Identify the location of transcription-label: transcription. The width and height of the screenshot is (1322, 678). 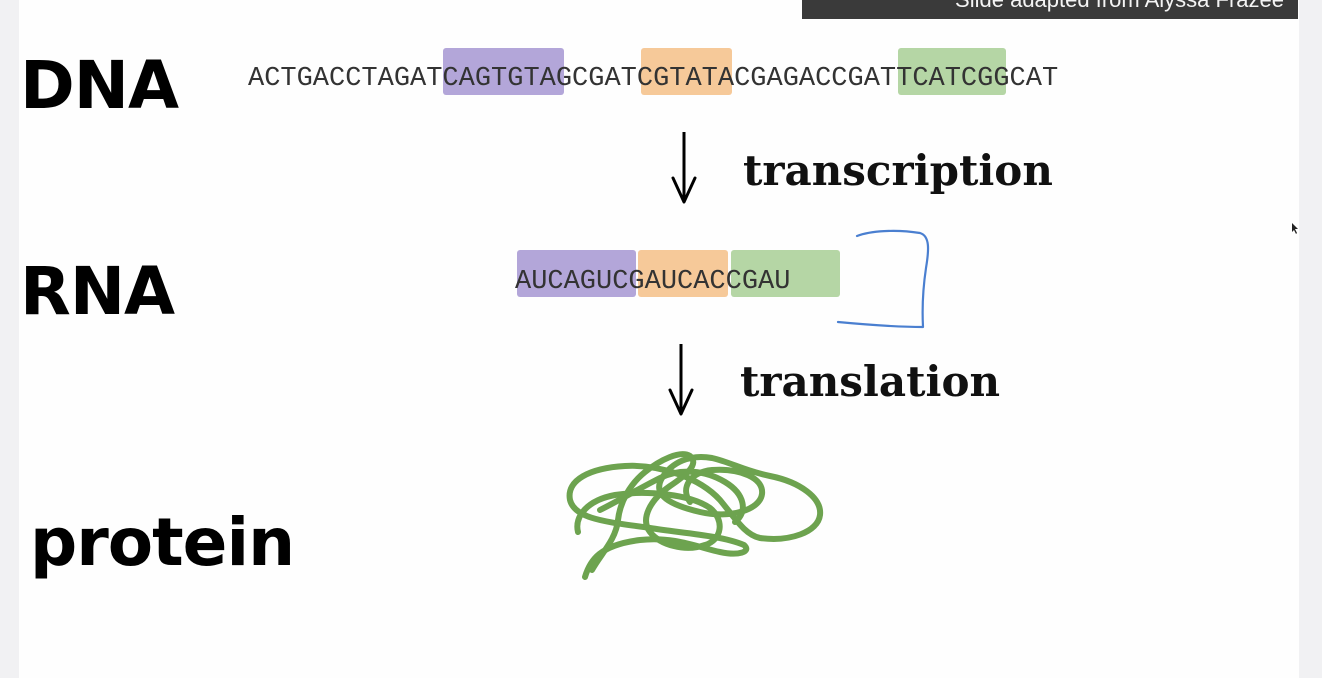
(898, 170).